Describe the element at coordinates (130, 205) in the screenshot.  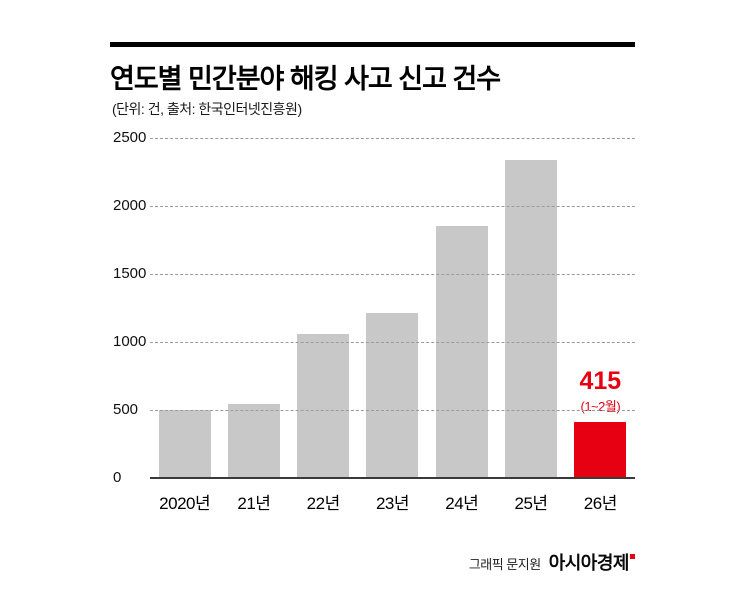
I see `y-axis-tick-label: 2000` at that location.